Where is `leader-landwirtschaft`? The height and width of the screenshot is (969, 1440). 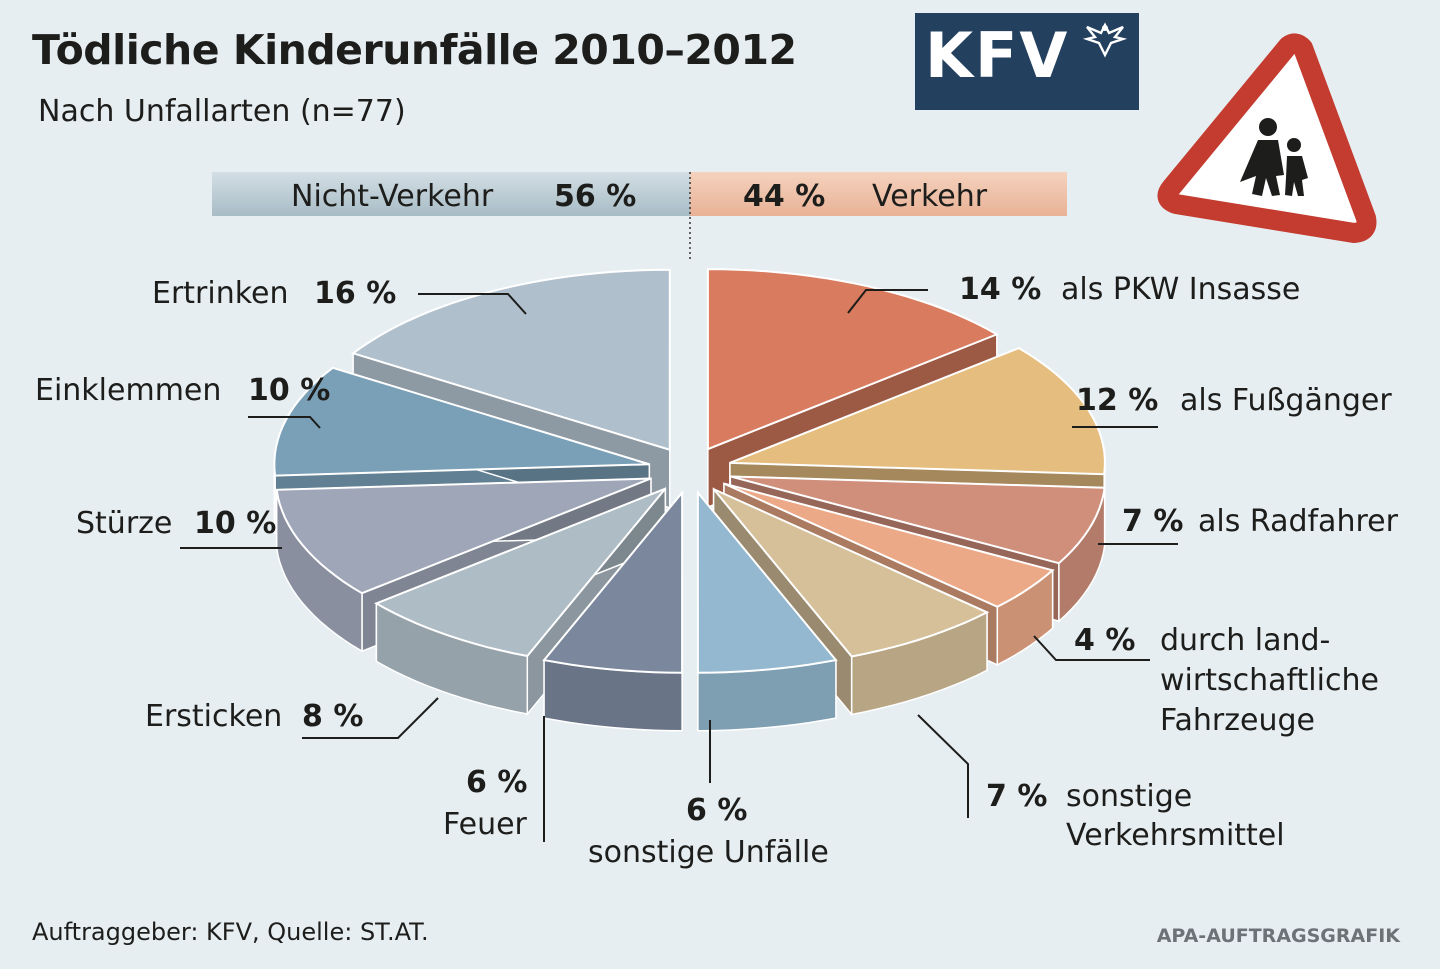 leader-landwirtschaft is located at coordinates (1091, 648).